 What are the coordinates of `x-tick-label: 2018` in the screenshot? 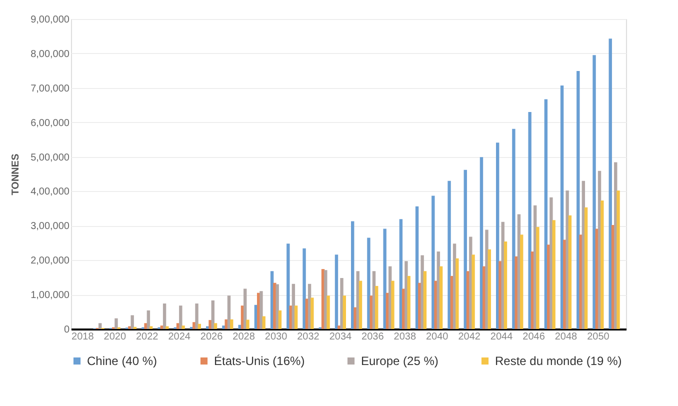 It's located at (83, 337).